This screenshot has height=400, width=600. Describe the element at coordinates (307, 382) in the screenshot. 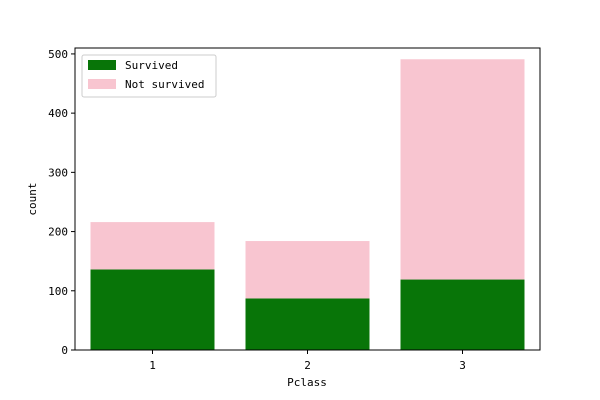

I see `x-axis-label: Pclass` at that location.